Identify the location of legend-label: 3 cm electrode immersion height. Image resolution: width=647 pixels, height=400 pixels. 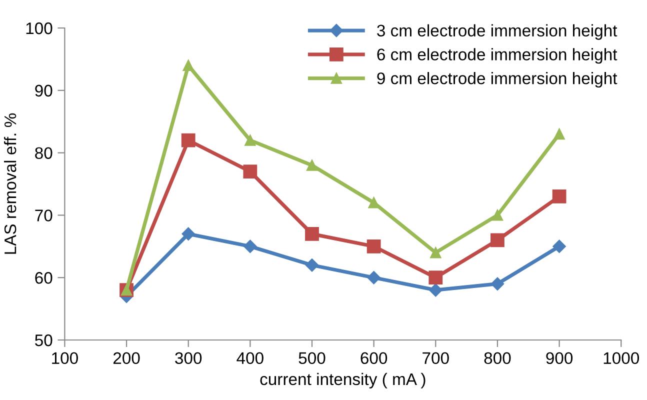
(497, 32).